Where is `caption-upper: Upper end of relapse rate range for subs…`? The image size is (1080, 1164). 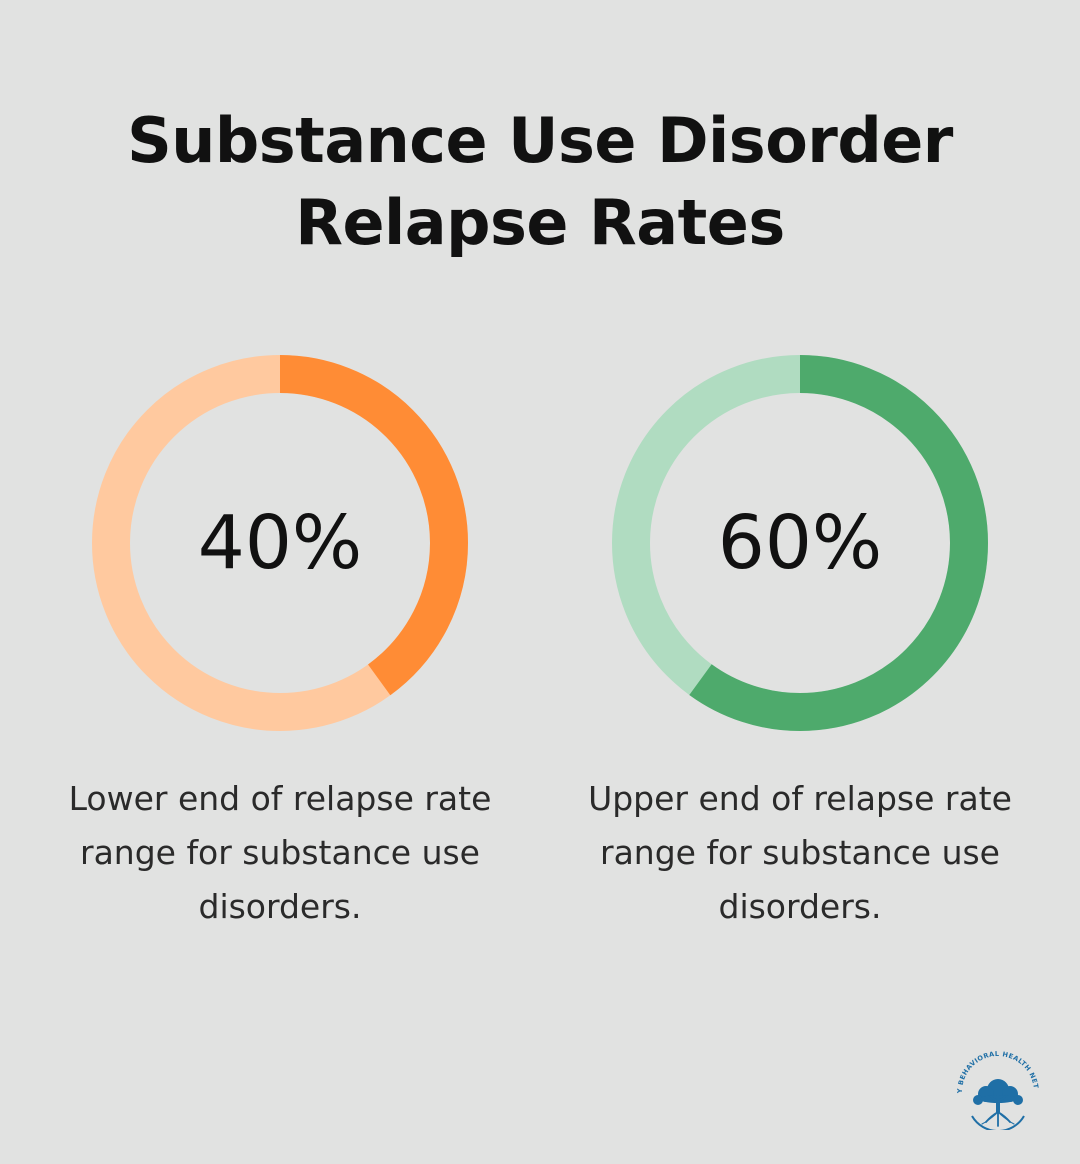 caption-upper: Upper end of relapse rate range for subs… is located at coordinates (800, 852).